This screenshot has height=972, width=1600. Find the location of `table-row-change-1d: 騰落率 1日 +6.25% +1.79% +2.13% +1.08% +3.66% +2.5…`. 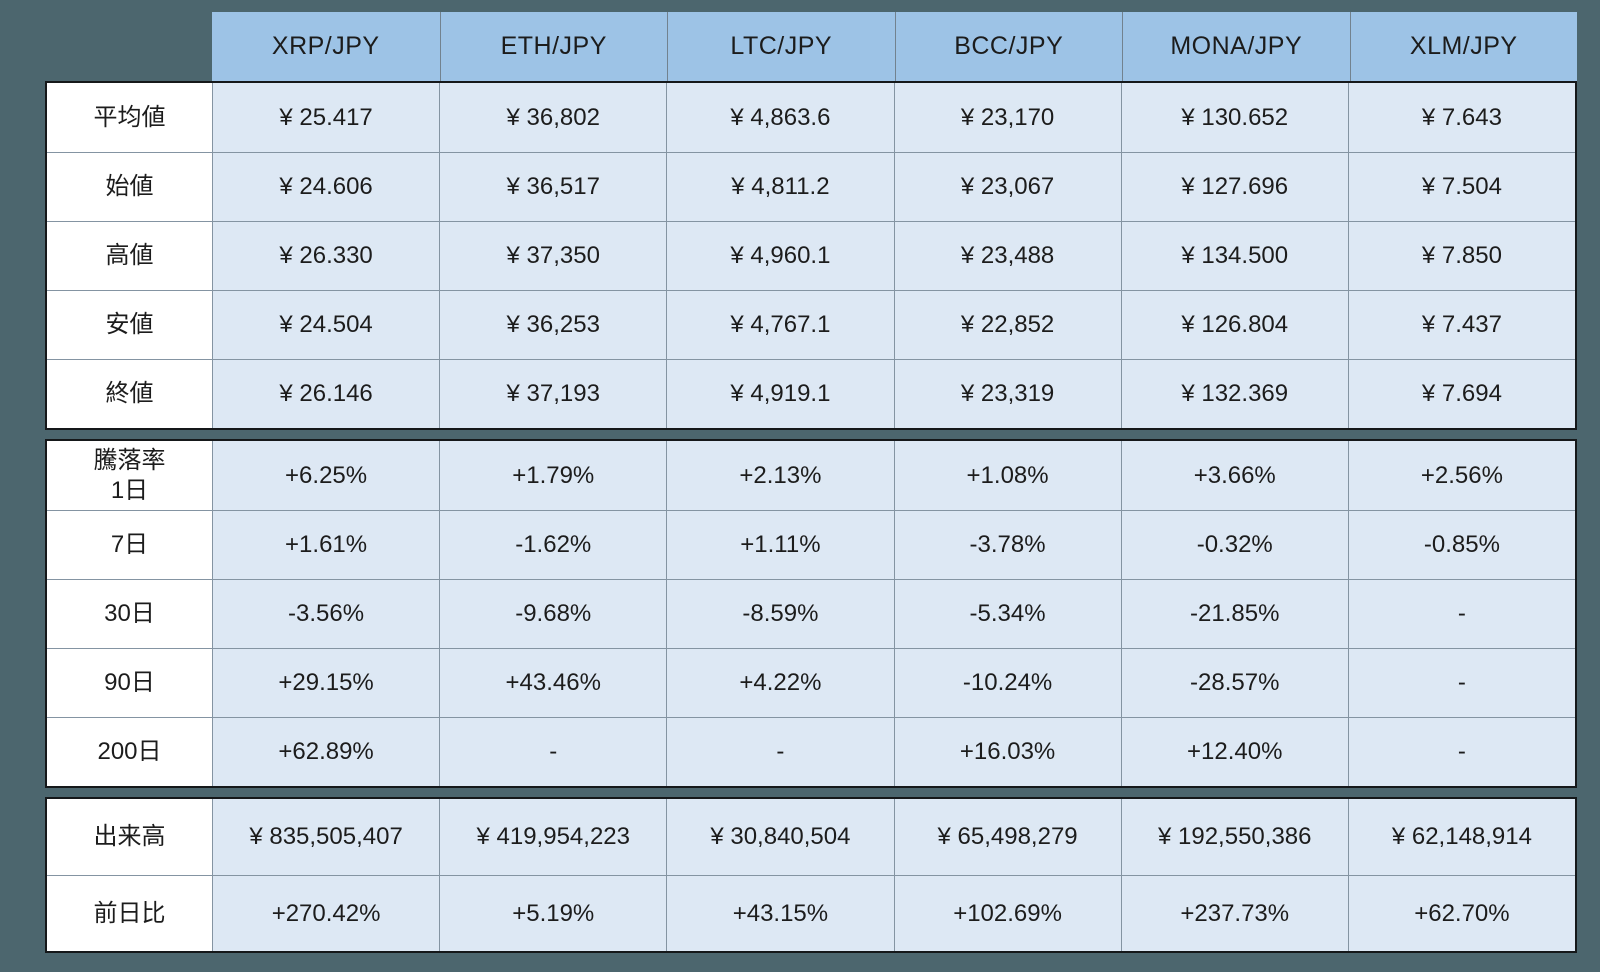

table-row-change-1d: 騰落率 1日 +6.25% +1.79% +2.13% +1.08% +3.66% +2.5… is located at coordinates (811, 475).